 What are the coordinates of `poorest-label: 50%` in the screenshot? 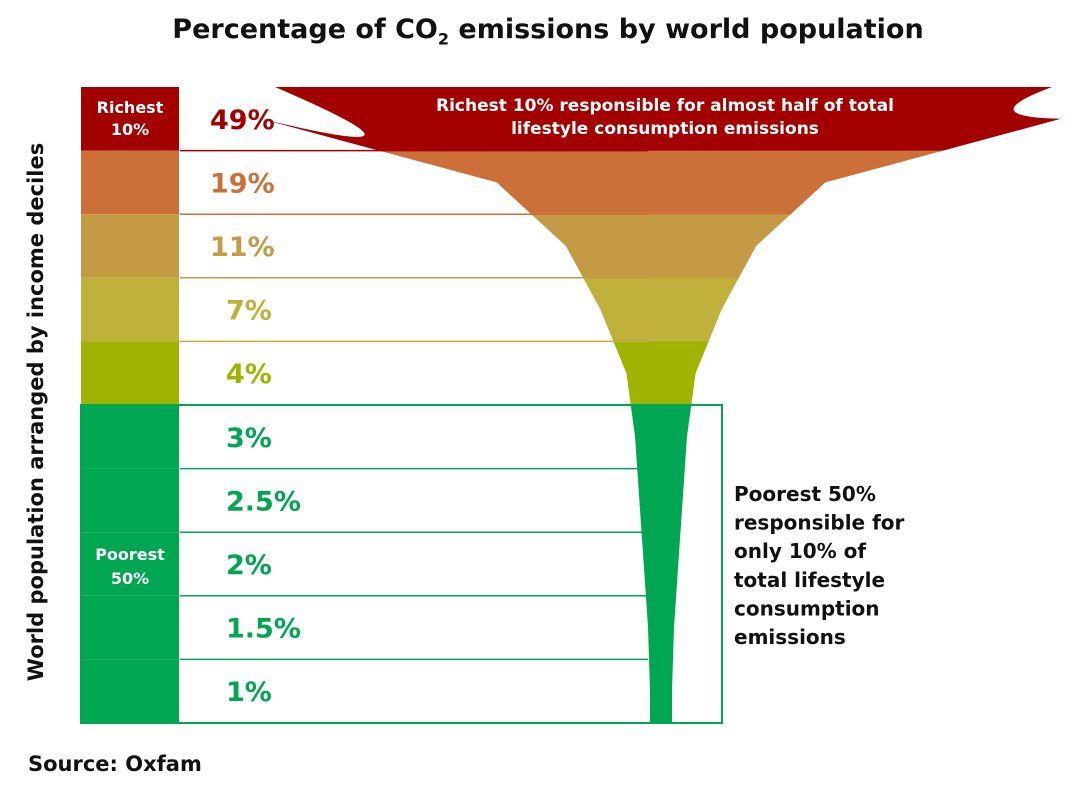 It's located at (130, 578).